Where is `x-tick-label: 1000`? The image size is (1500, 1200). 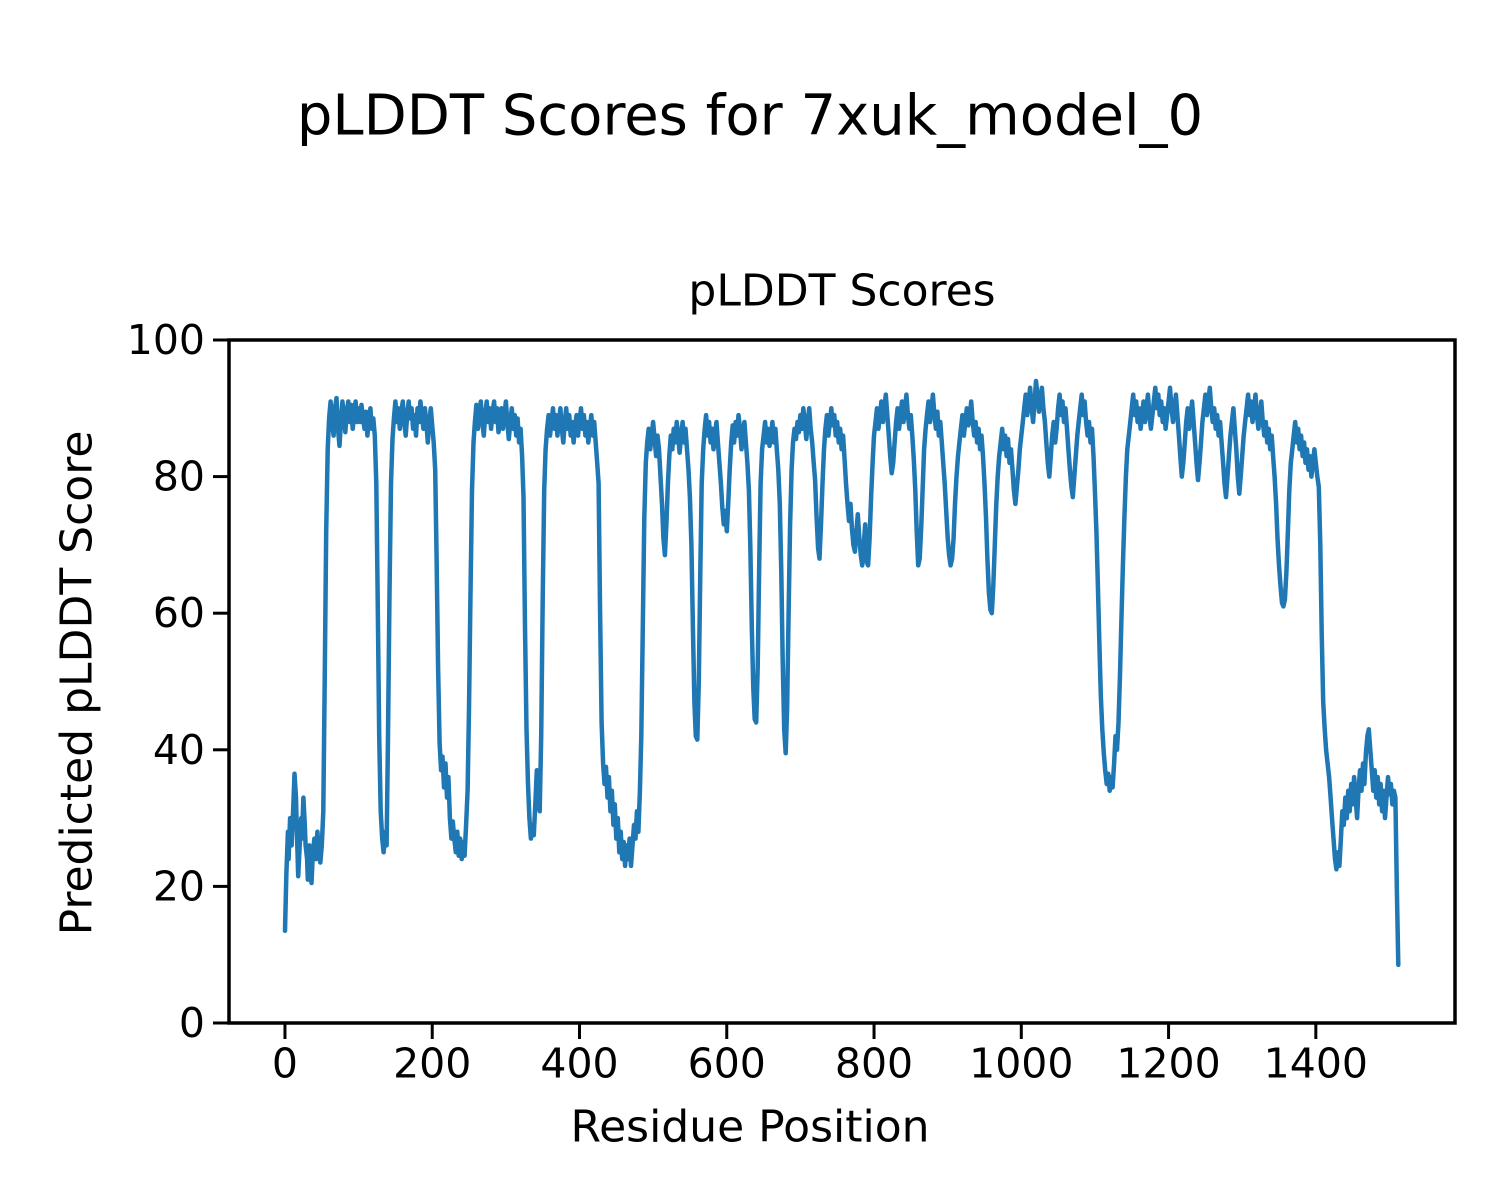
x-tick-label: 1000 is located at coordinates (1021, 1063).